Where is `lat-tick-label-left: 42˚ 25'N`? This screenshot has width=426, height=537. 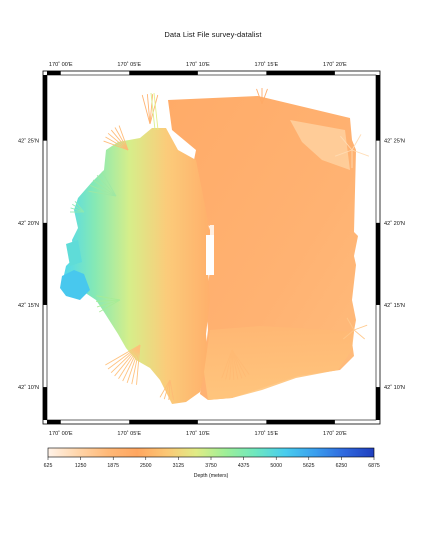
lat-tick-label-left: 42˚ 25'N is located at coordinates (28, 141).